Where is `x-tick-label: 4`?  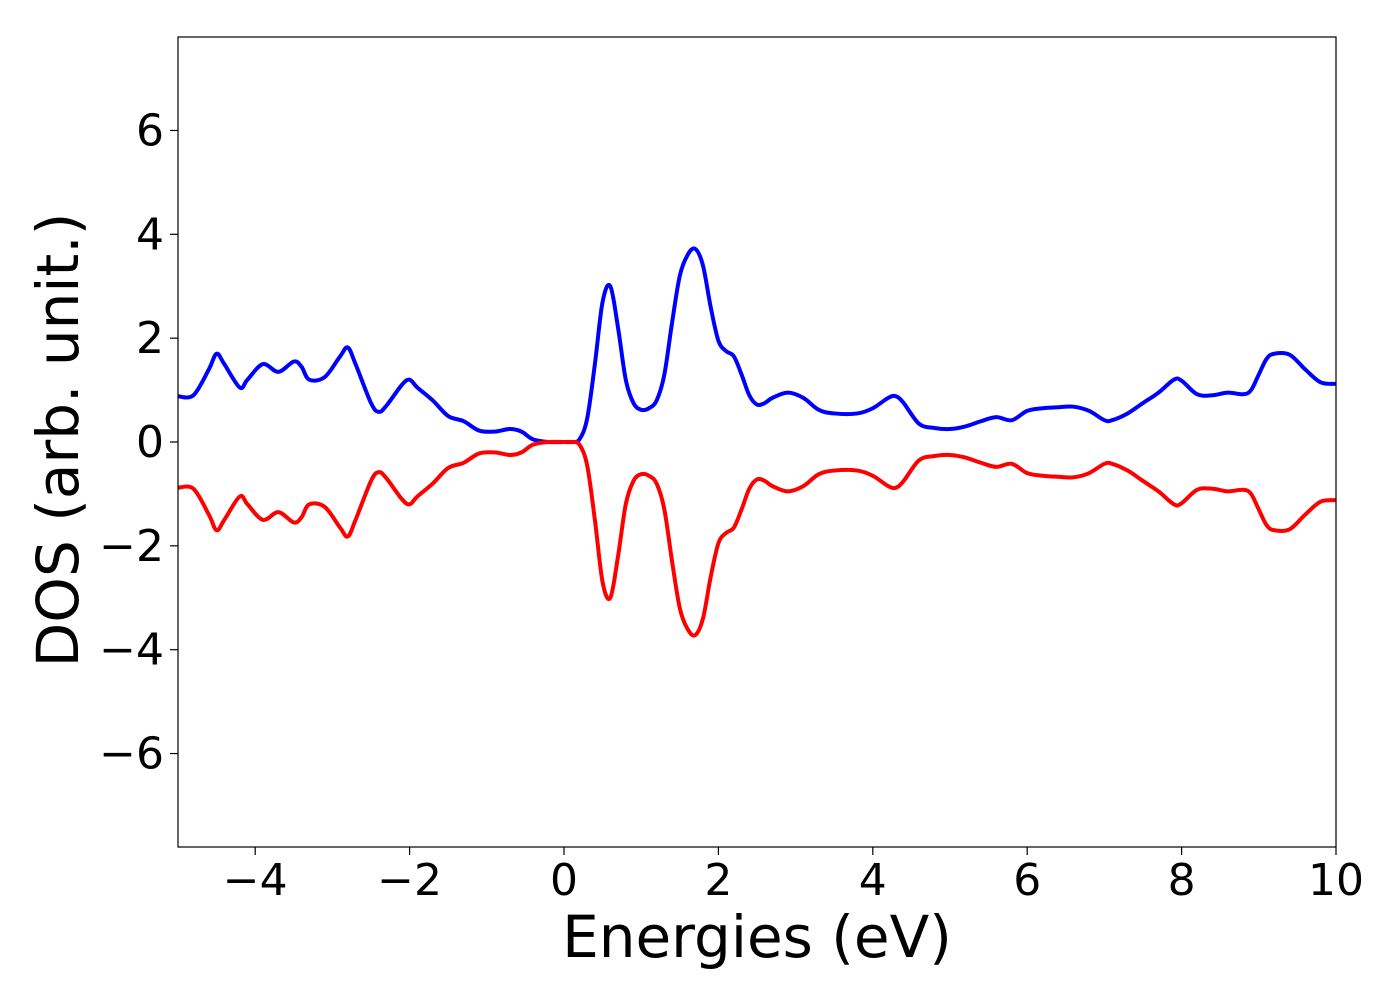
x-tick-label: 4 is located at coordinates (873, 880).